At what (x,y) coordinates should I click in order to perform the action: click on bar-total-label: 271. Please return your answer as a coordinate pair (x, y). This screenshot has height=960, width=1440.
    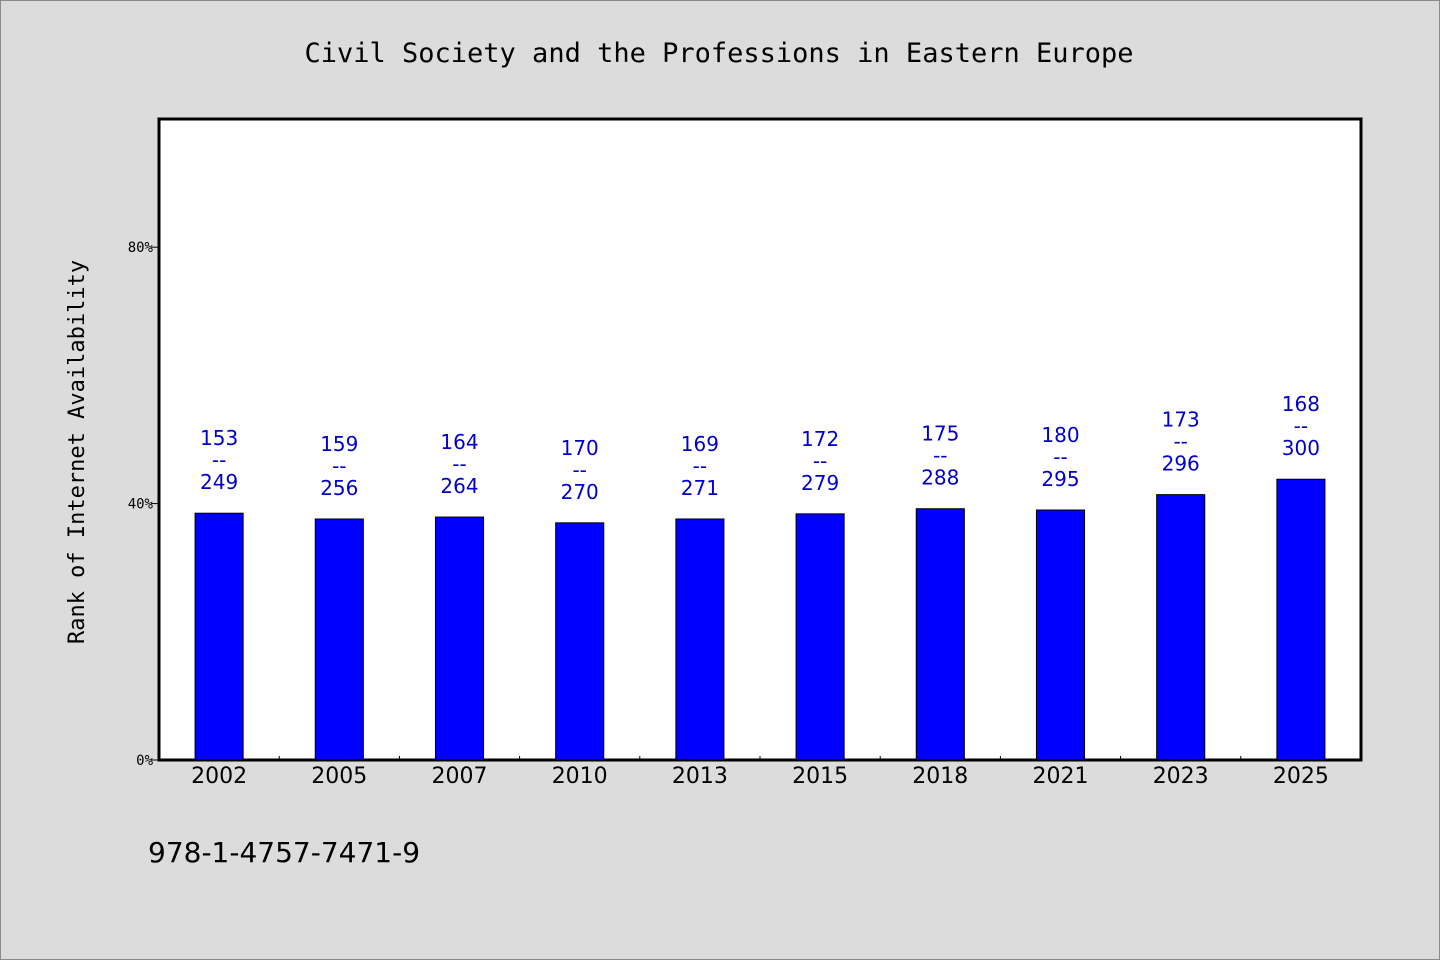
    Looking at the image, I should click on (700, 488).